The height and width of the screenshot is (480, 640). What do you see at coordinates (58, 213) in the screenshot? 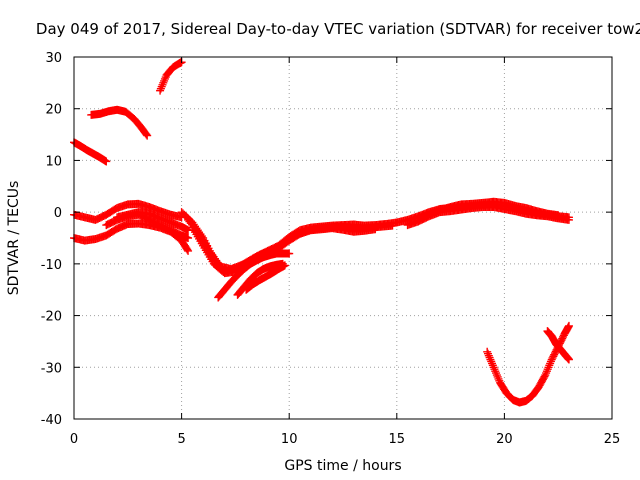
I see `y-tick-label: 0` at bounding box center [58, 213].